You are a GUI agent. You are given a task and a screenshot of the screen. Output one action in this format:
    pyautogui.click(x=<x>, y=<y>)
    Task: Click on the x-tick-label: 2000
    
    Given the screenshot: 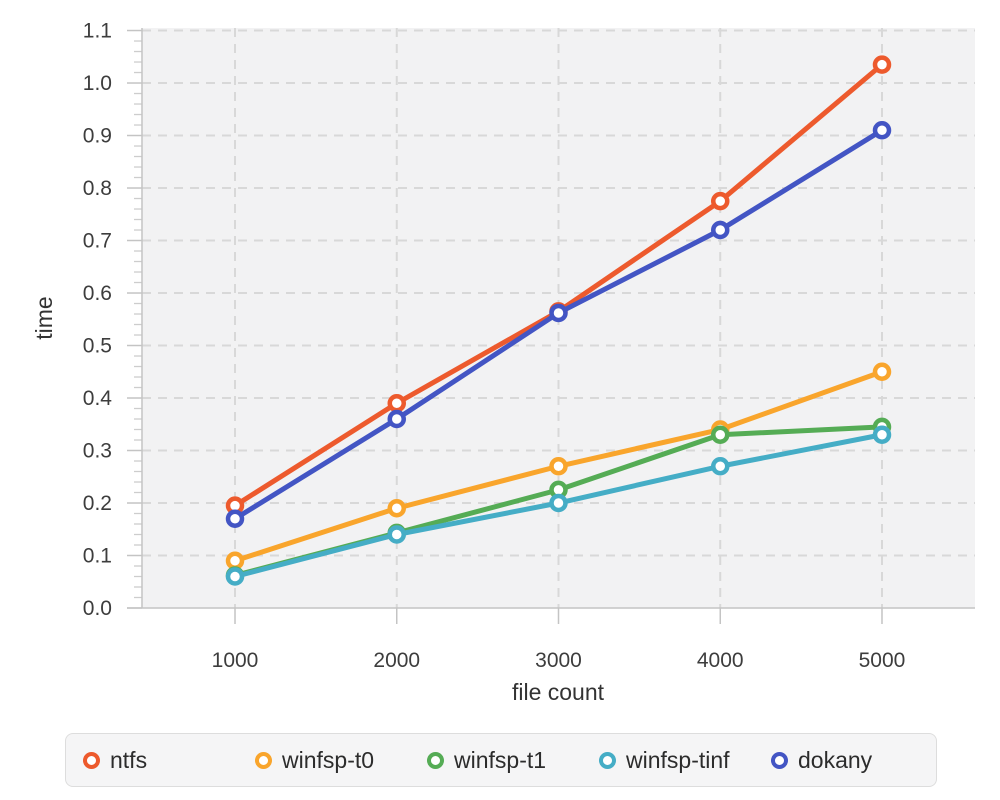 What is the action you would take?
    pyautogui.click(x=396, y=660)
    